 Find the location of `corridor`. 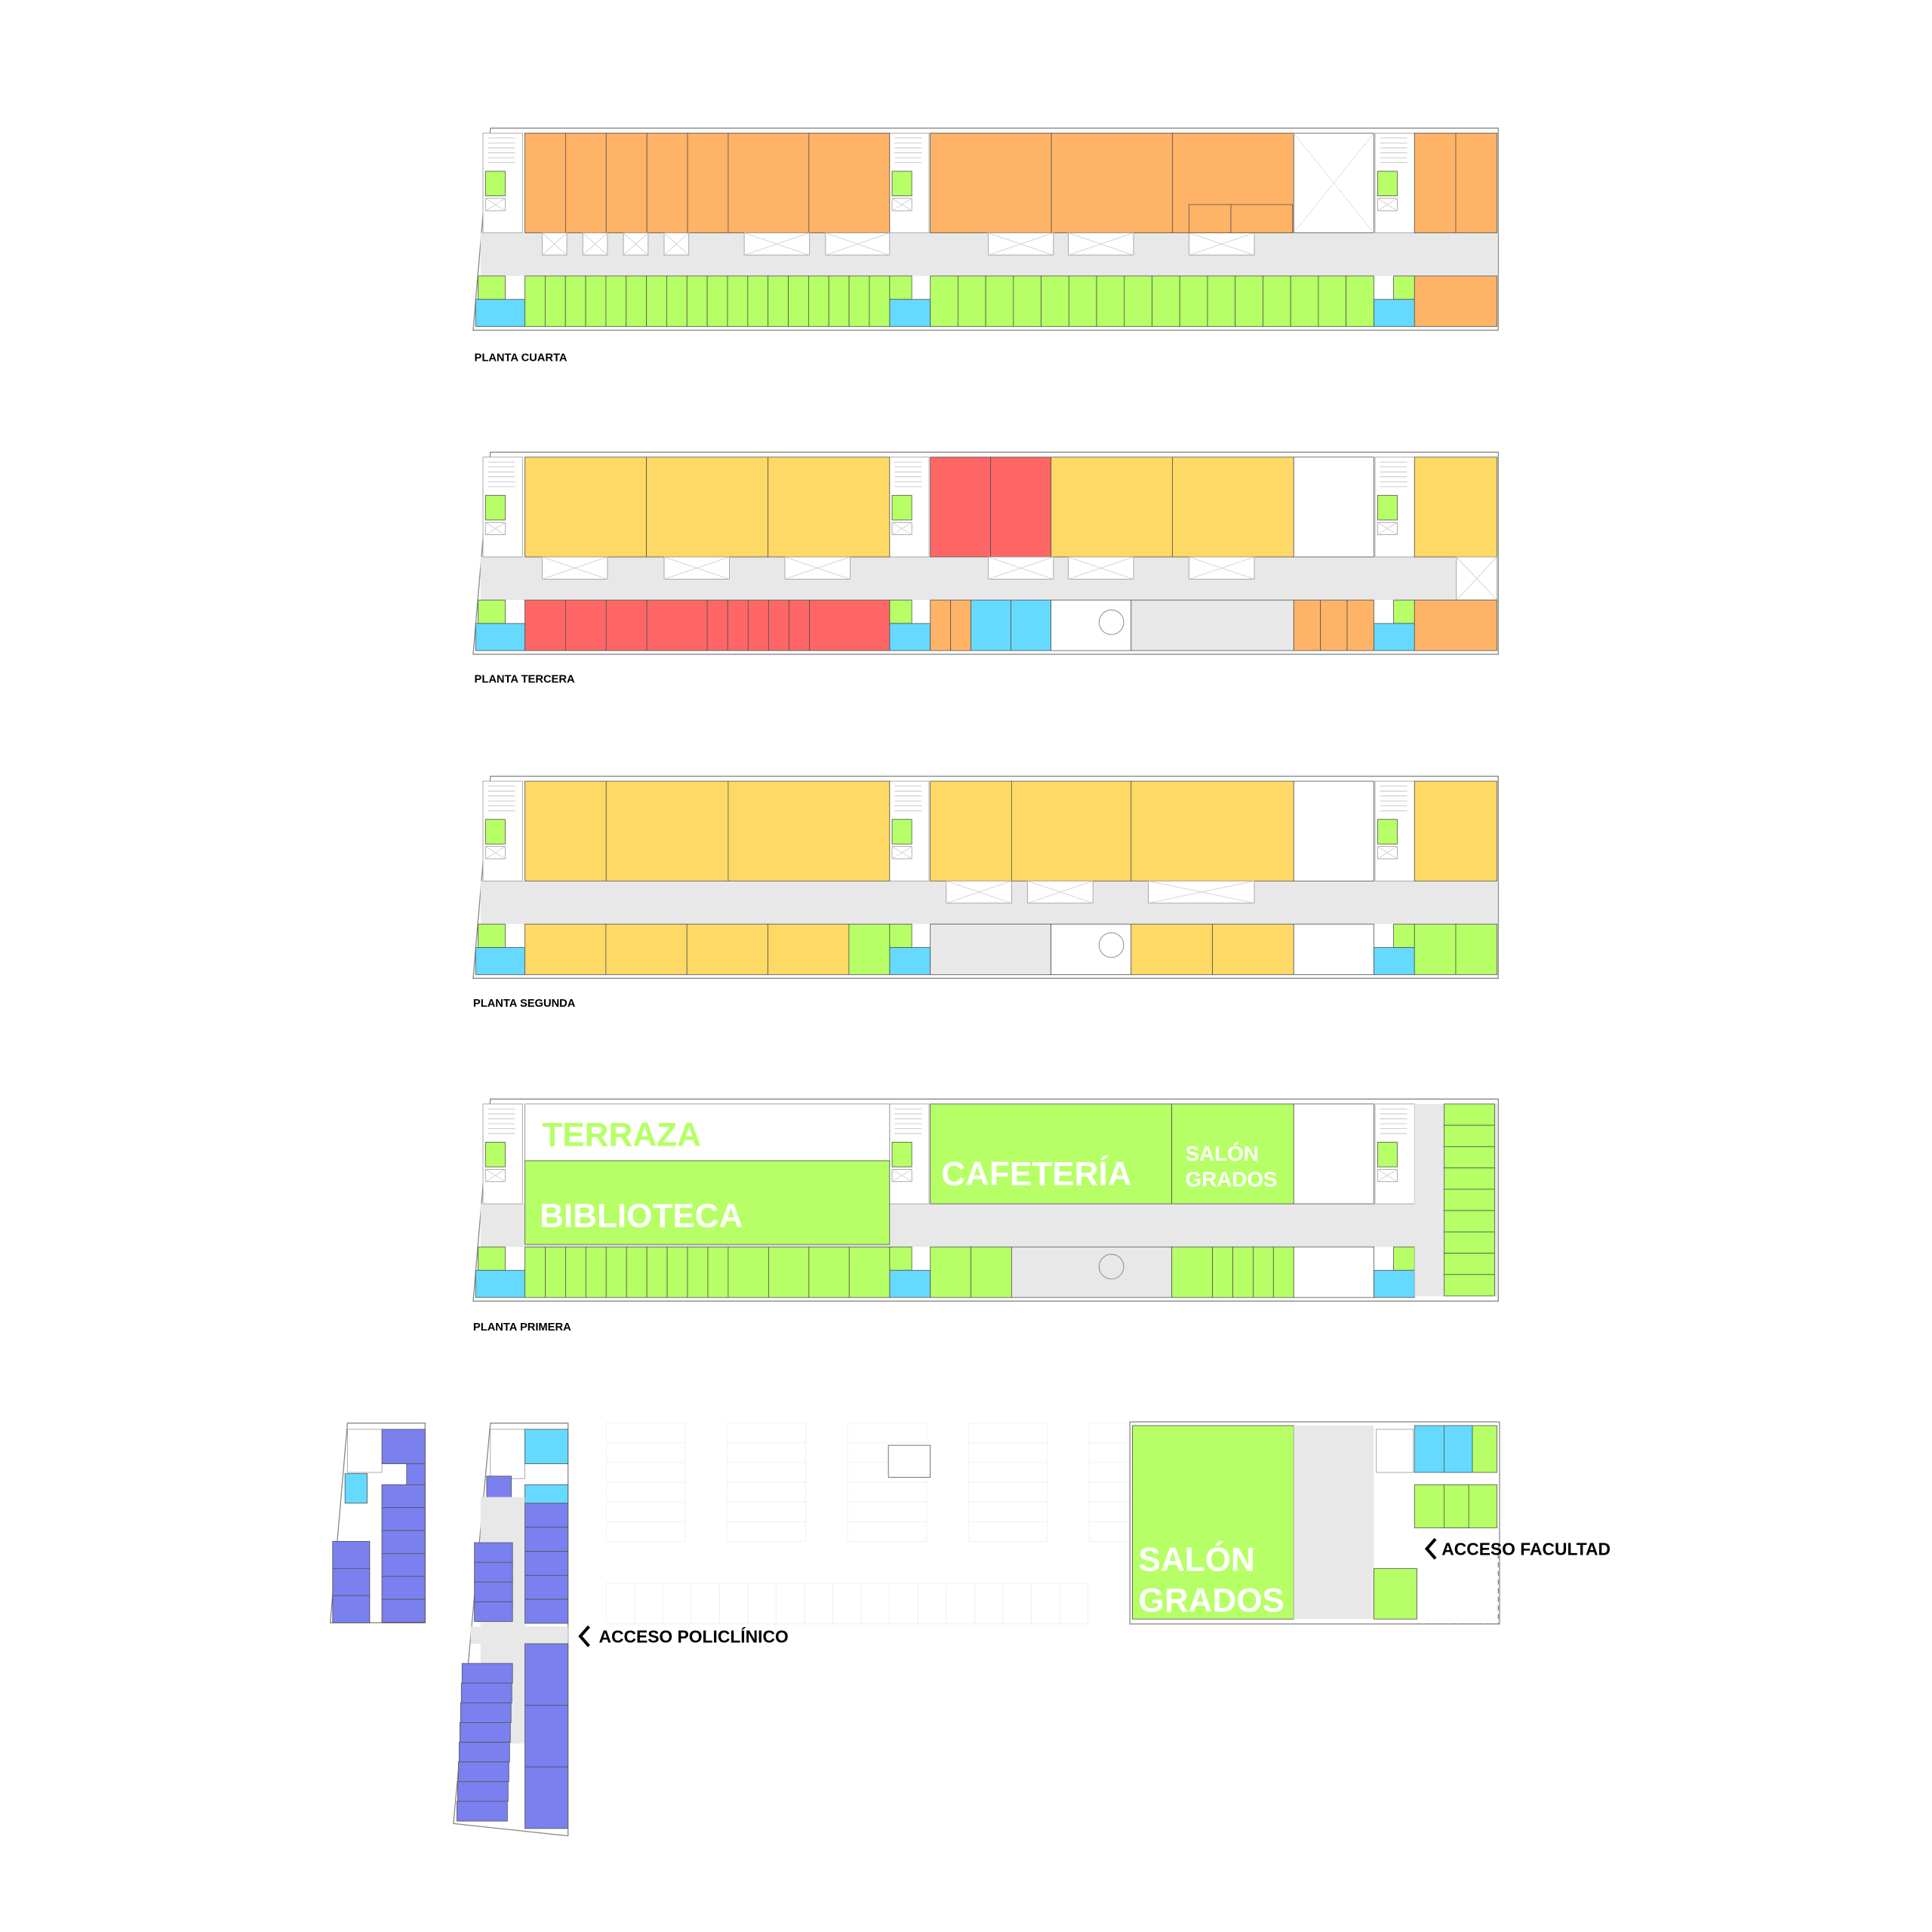

corridor is located at coordinates (1334, 1522).